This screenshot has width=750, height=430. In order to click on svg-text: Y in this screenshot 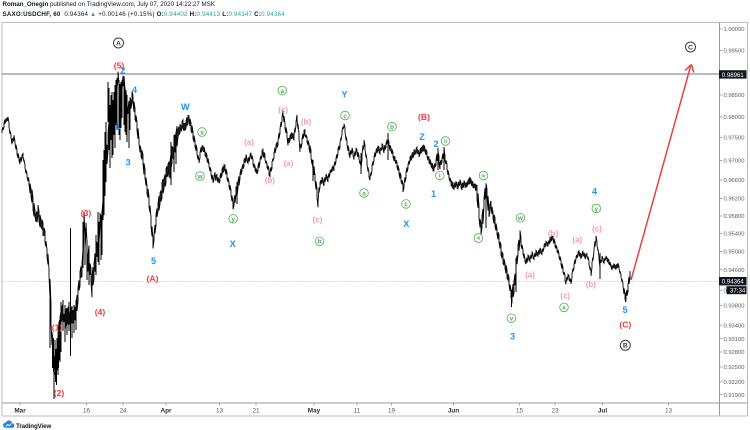, I will do `click(344, 95)`.